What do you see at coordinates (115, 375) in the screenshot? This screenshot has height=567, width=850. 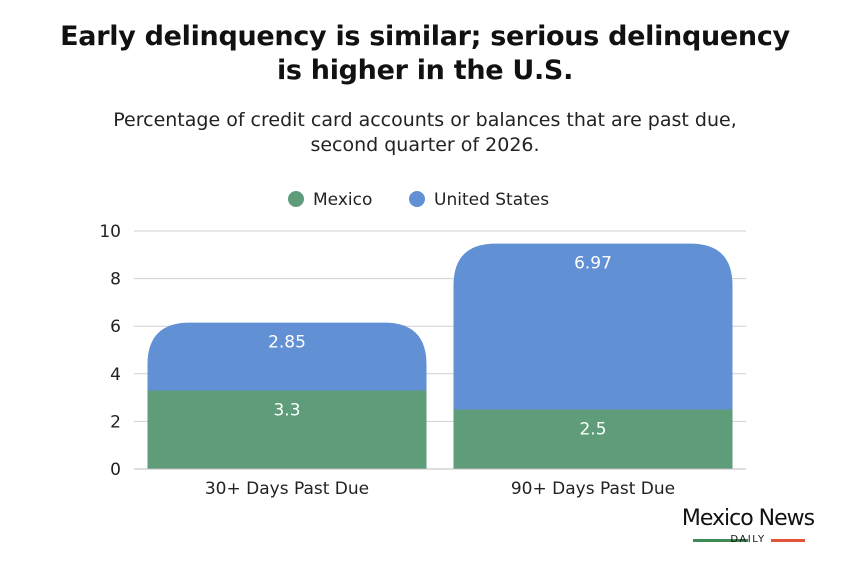 I see `y-tick-label: 4` at bounding box center [115, 375].